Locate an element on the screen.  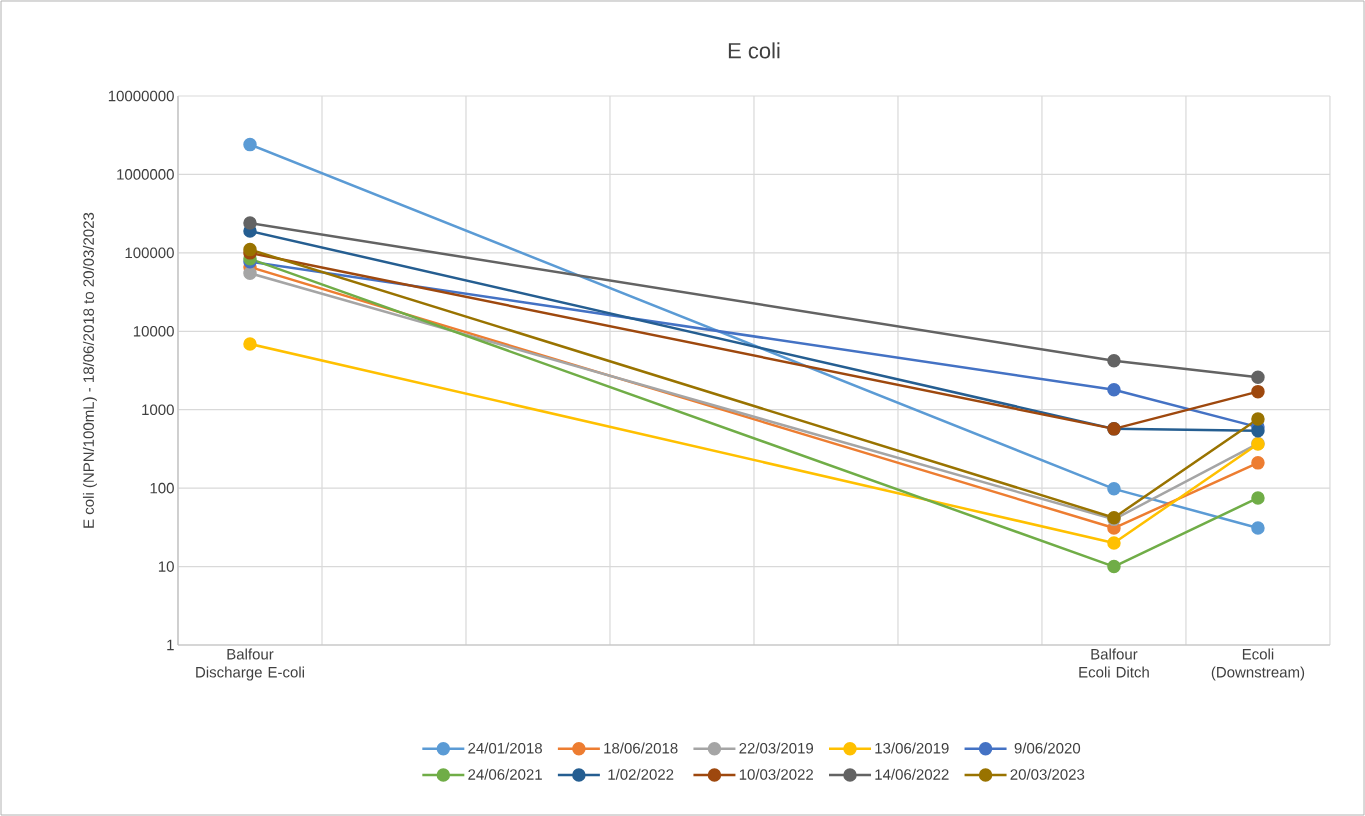
legend-label: 14/06/2022 is located at coordinates (912, 774).